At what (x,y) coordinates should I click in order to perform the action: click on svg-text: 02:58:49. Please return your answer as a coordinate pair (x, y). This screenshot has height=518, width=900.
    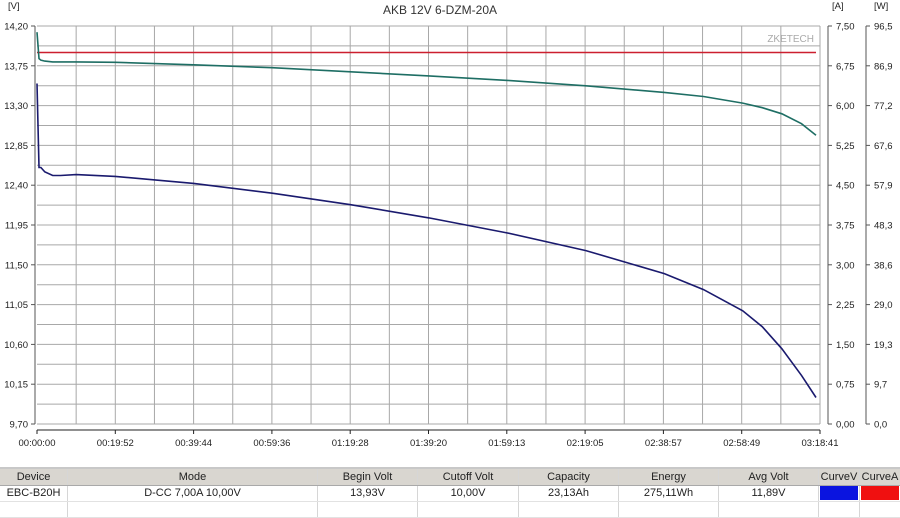
    Looking at the image, I should click on (741, 443).